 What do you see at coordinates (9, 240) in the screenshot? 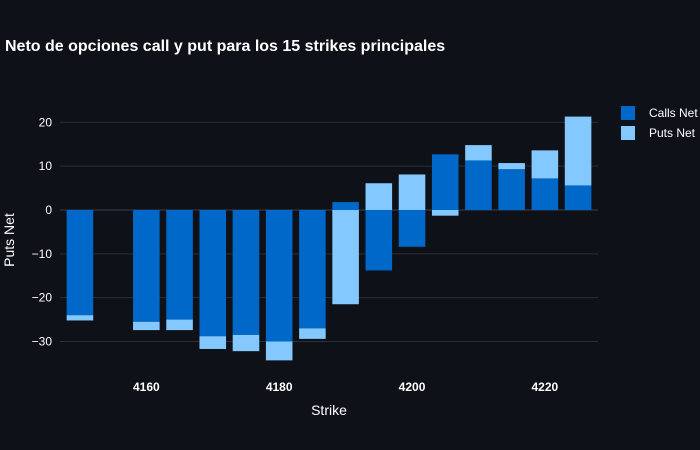
I see `y-axis-title: Puts Net` at bounding box center [9, 240].